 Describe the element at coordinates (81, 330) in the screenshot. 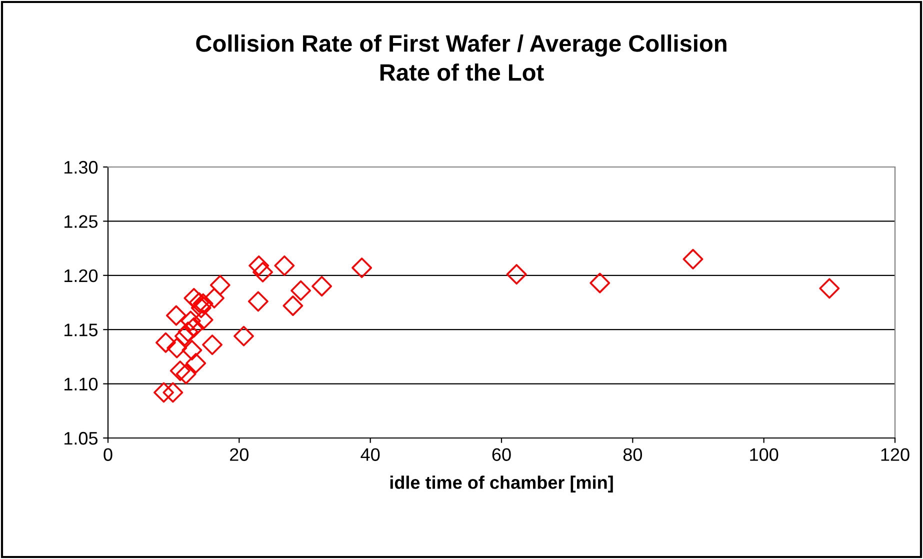

I see `y-tick-label: 1.15` at that location.